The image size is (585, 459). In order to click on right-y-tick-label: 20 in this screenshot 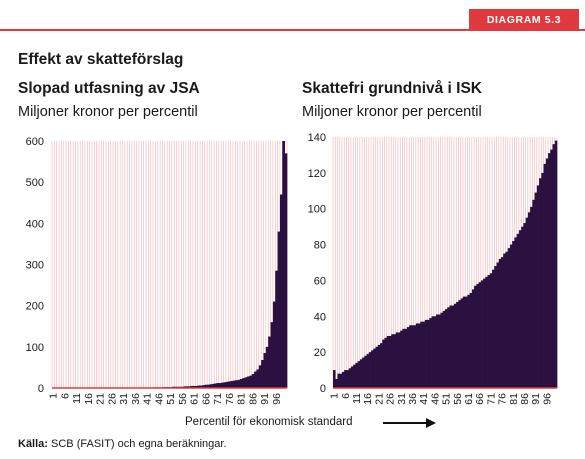, I will do `click(320, 353)`.